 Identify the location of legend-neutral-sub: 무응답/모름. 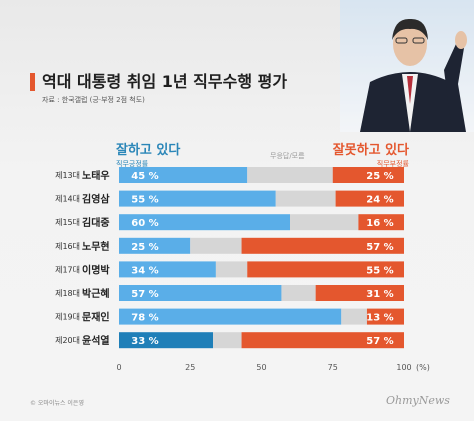
(287, 156).